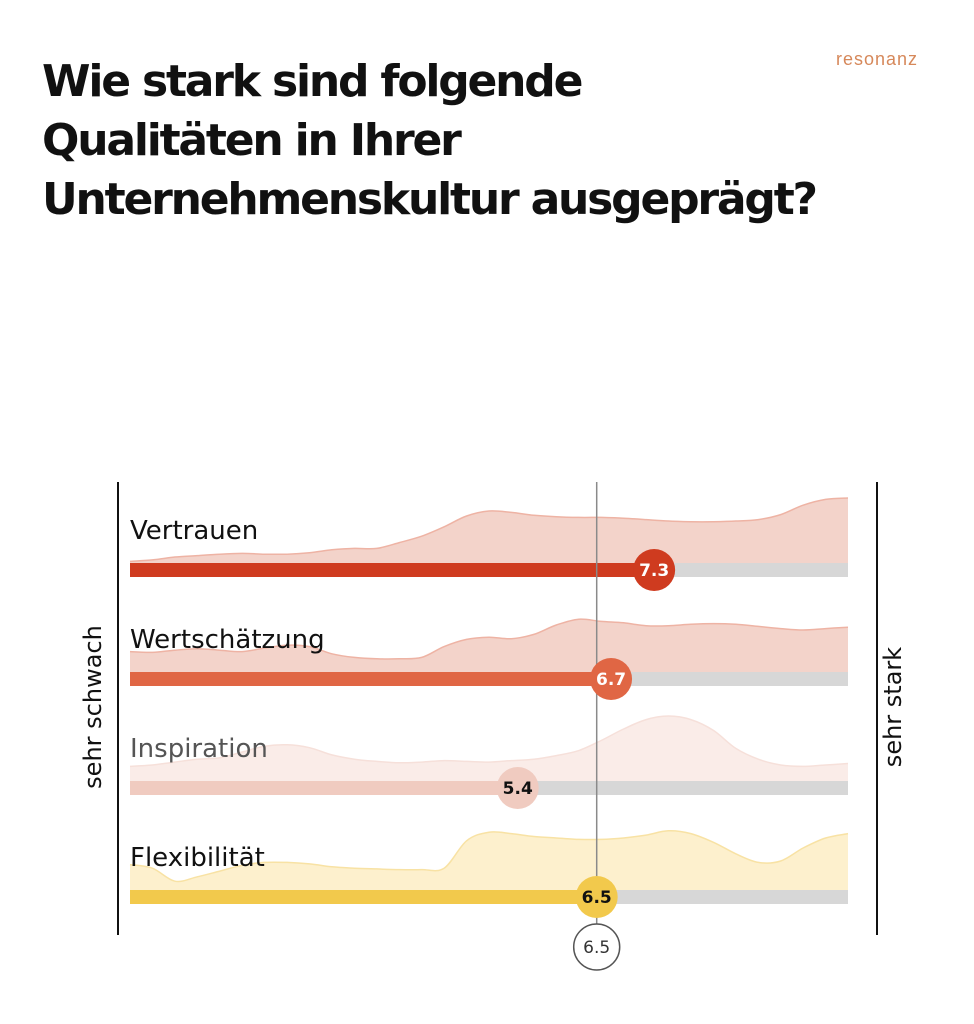  Describe the element at coordinates (877, 59) in the screenshot. I see `brand-logo: resonanz` at that location.